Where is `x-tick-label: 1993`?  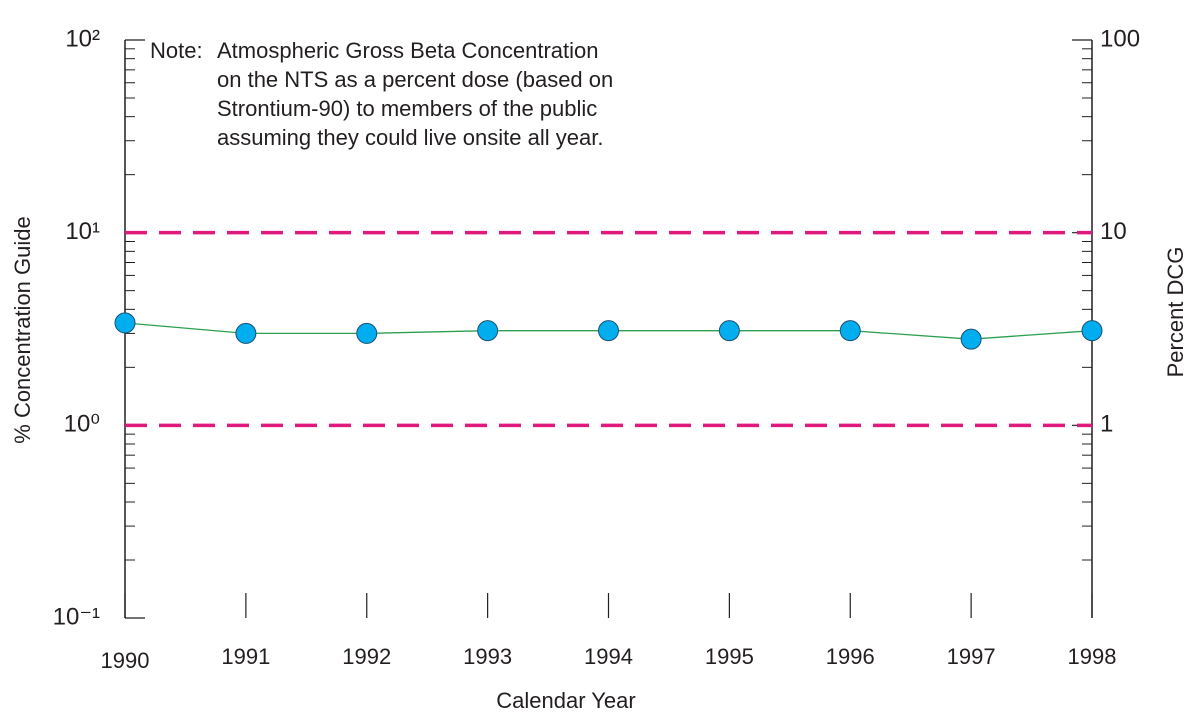 x-tick-label: 1993 is located at coordinates (487, 656).